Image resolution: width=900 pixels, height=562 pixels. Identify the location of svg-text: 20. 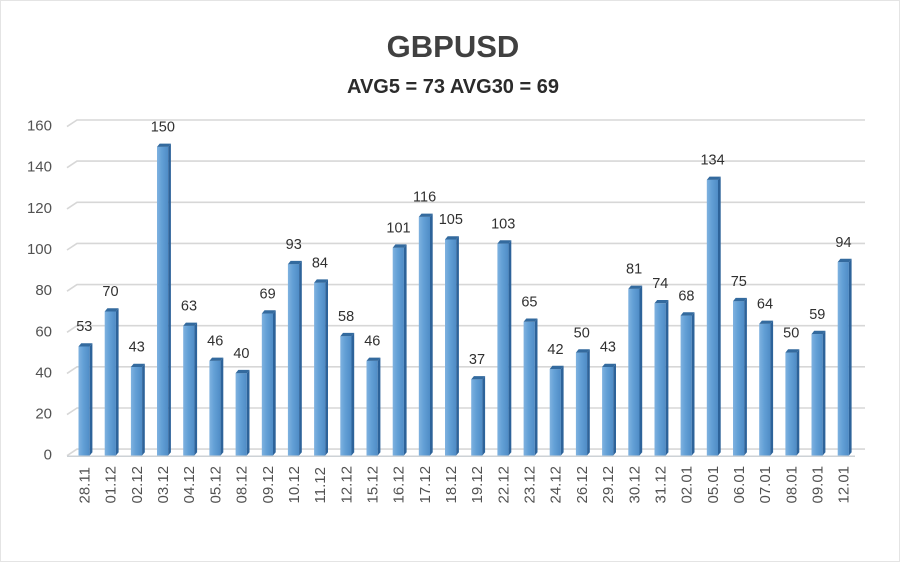
(43, 414).